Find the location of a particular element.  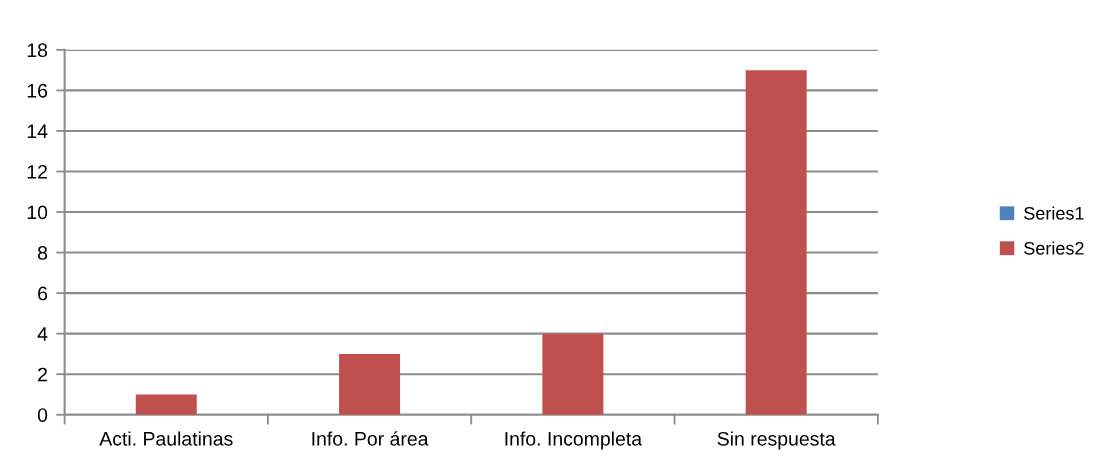

x-tick-label: Info. Incompleta is located at coordinates (574, 440).